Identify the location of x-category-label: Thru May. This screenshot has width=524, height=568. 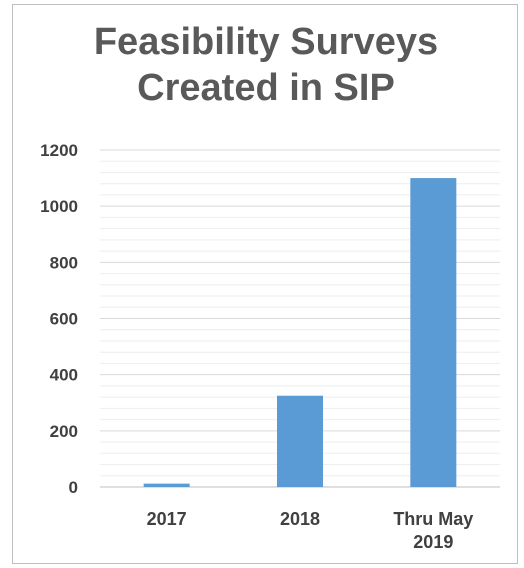
(433, 519).